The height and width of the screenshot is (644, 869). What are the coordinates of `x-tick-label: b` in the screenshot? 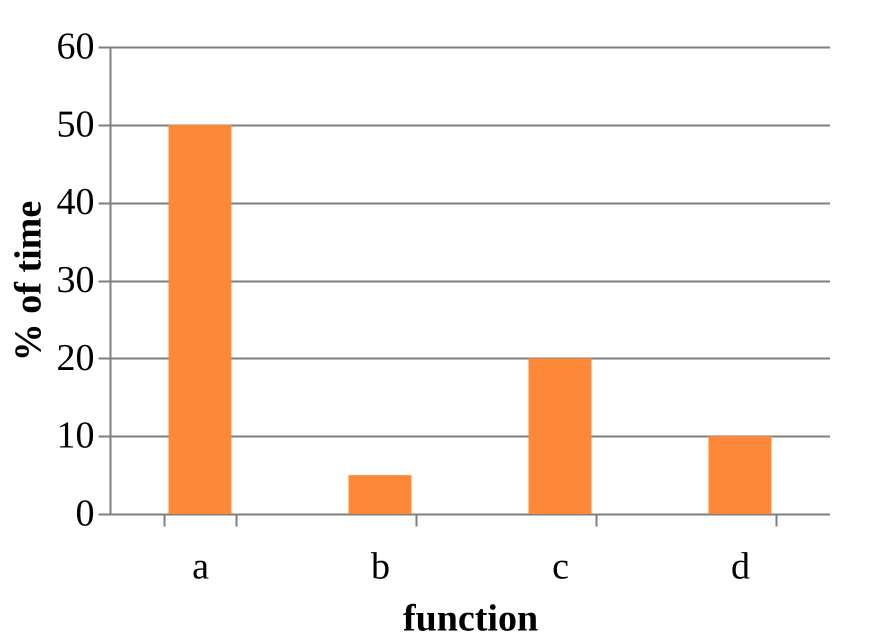 It's located at (380, 567).